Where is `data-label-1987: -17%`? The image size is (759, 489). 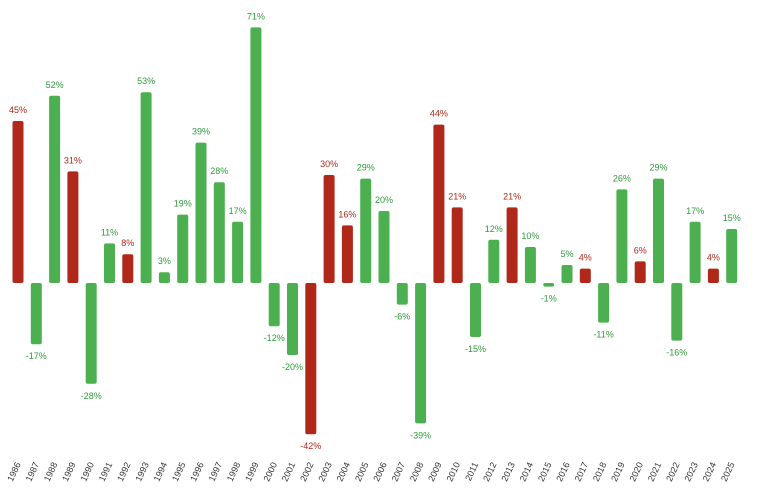 data-label-1987: -17% is located at coordinates (36, 356).